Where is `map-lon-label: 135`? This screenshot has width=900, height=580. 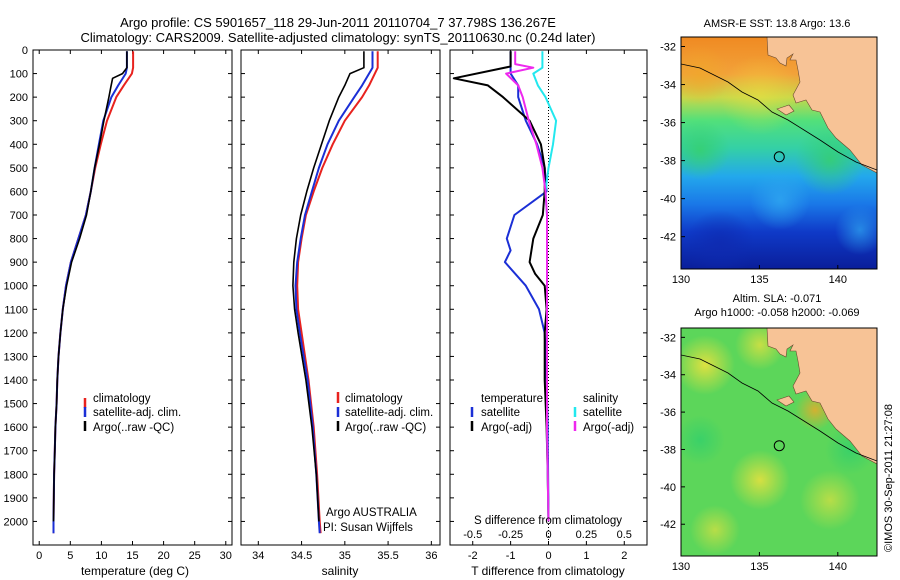 map-lon-label: 135 is located at coordinates (759, 567).